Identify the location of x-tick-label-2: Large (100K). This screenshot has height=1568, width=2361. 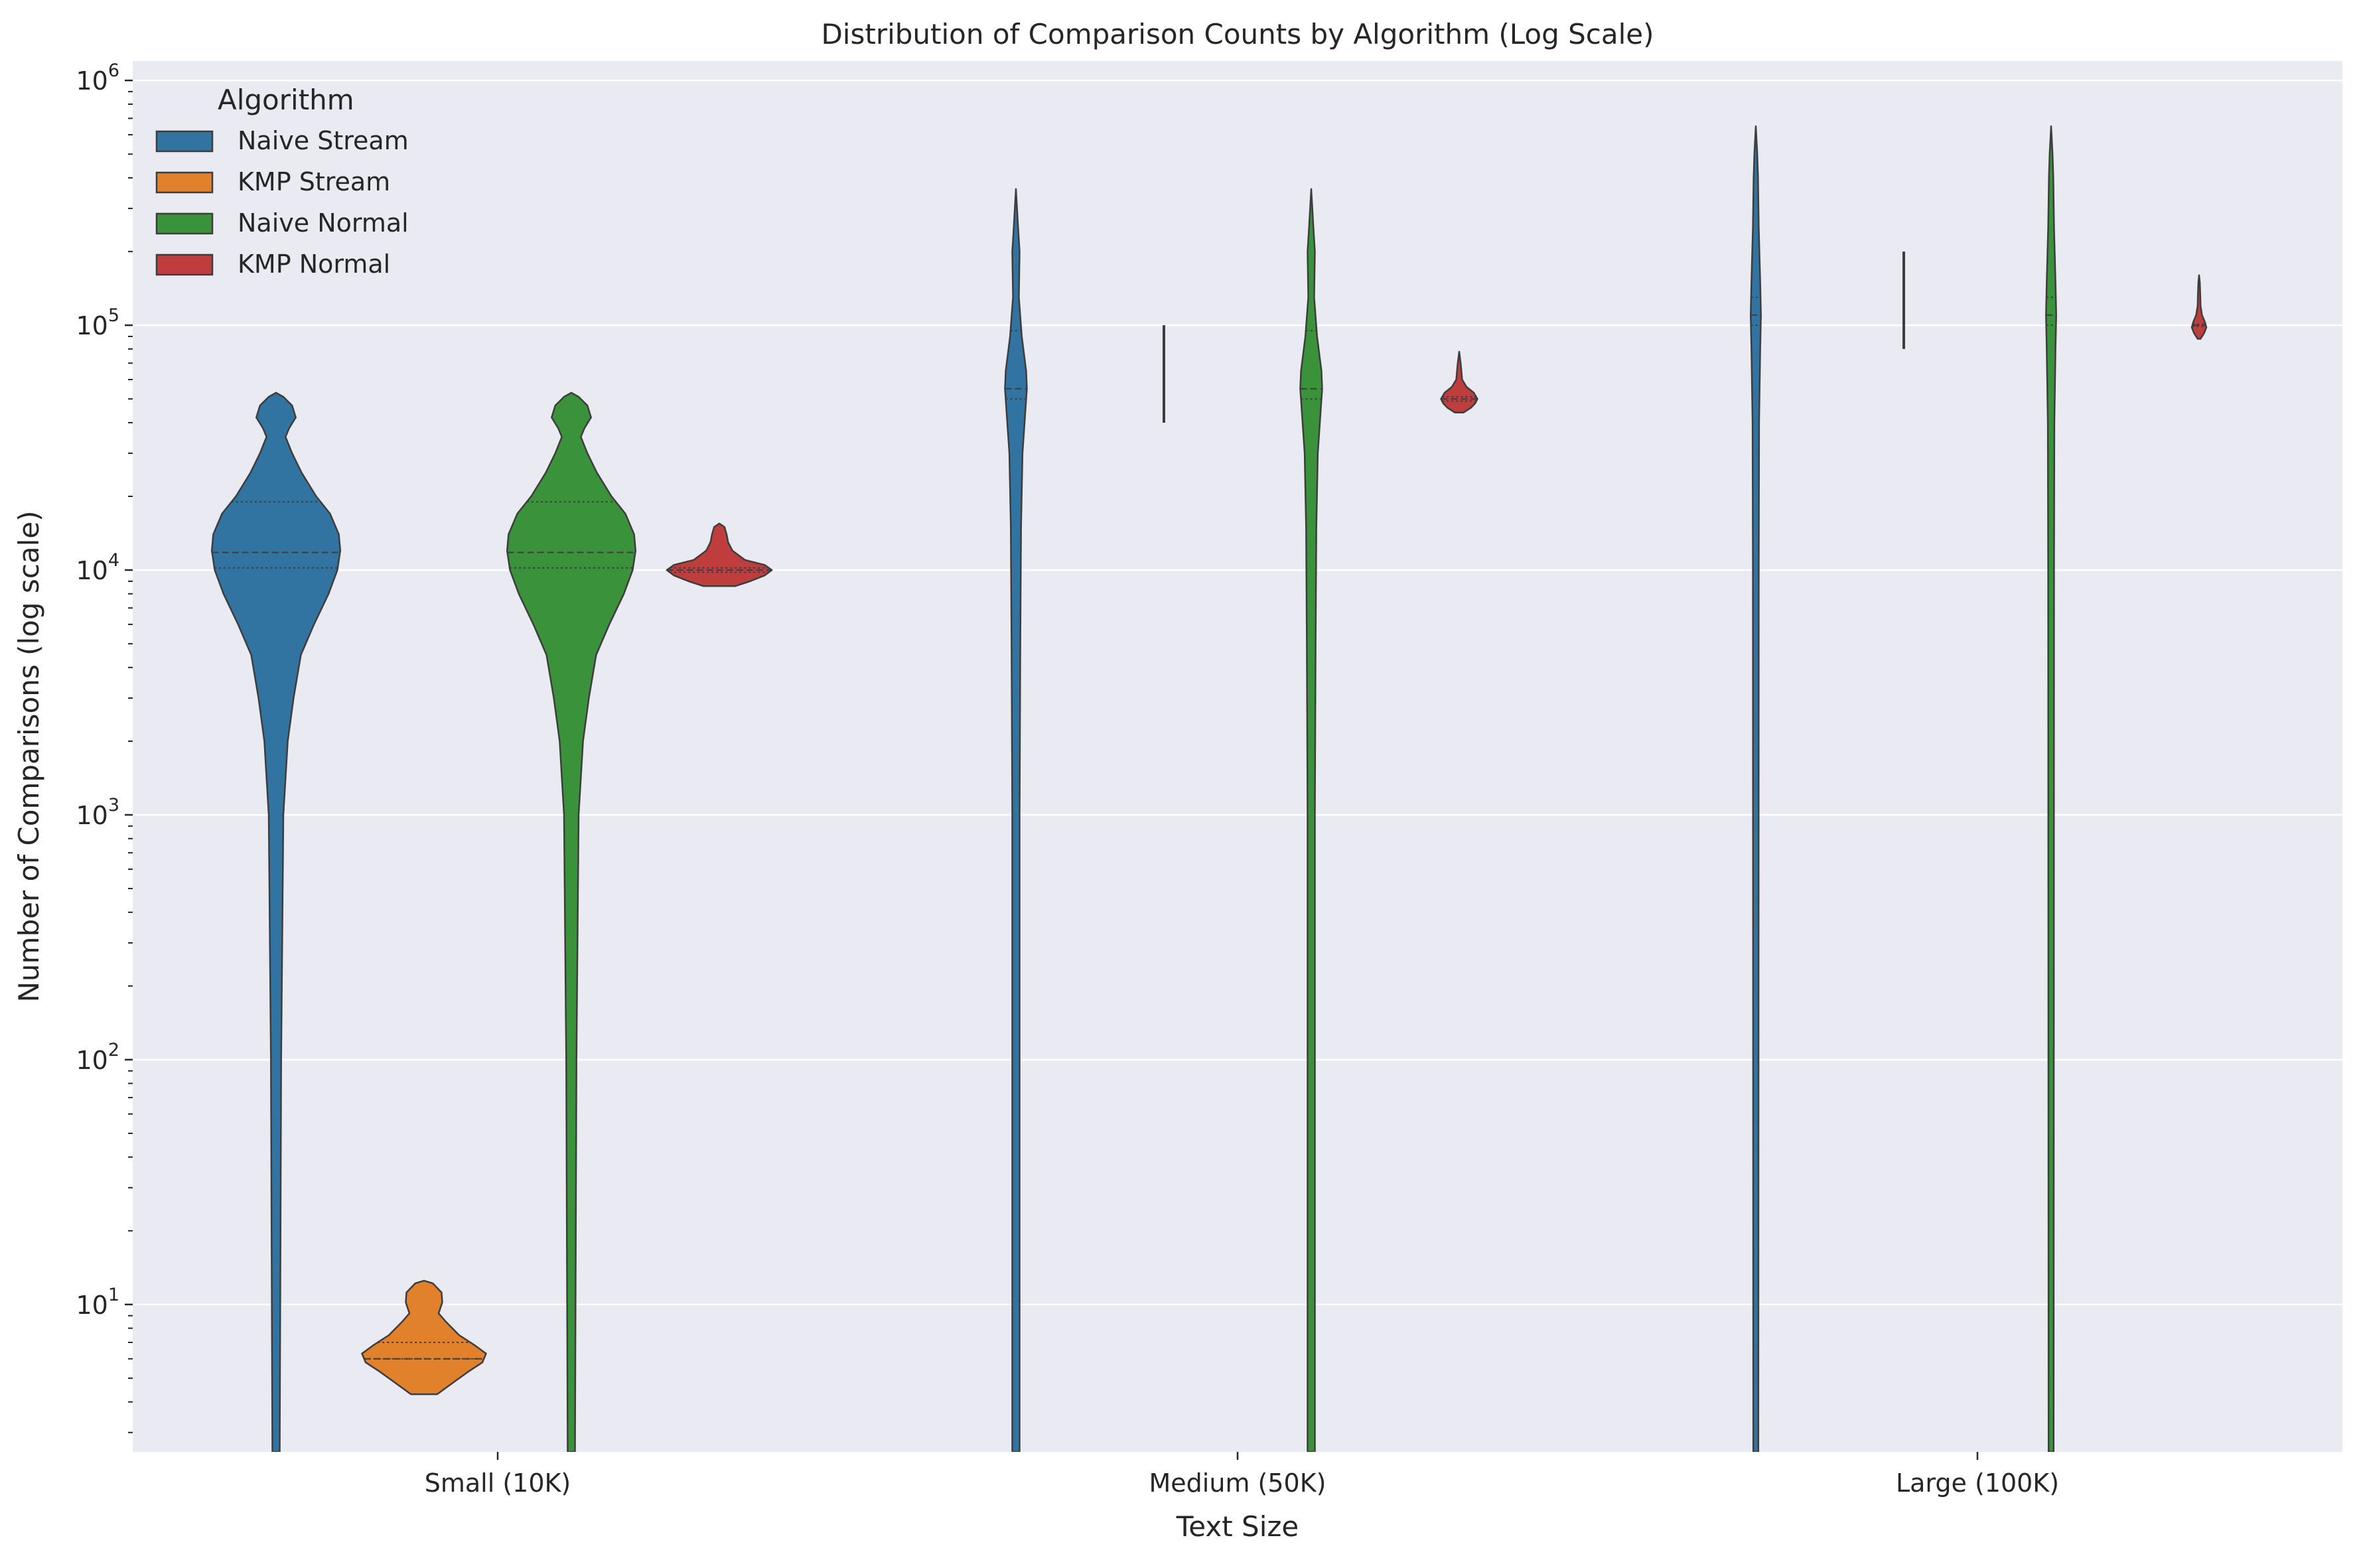
(1978, 1483).